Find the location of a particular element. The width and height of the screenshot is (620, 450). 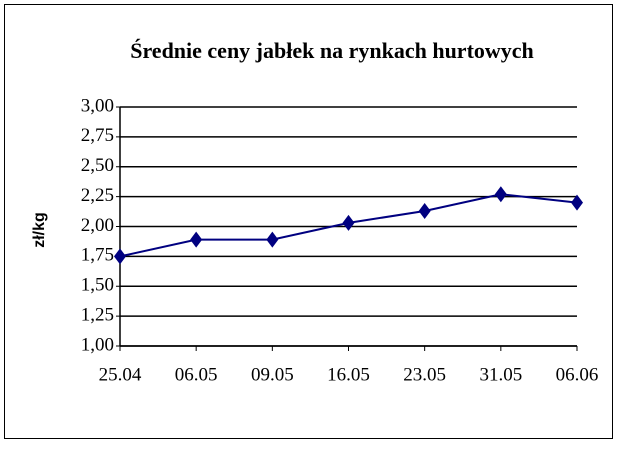

y-tick-label: 2,50 is located at coordinates (97, 165).